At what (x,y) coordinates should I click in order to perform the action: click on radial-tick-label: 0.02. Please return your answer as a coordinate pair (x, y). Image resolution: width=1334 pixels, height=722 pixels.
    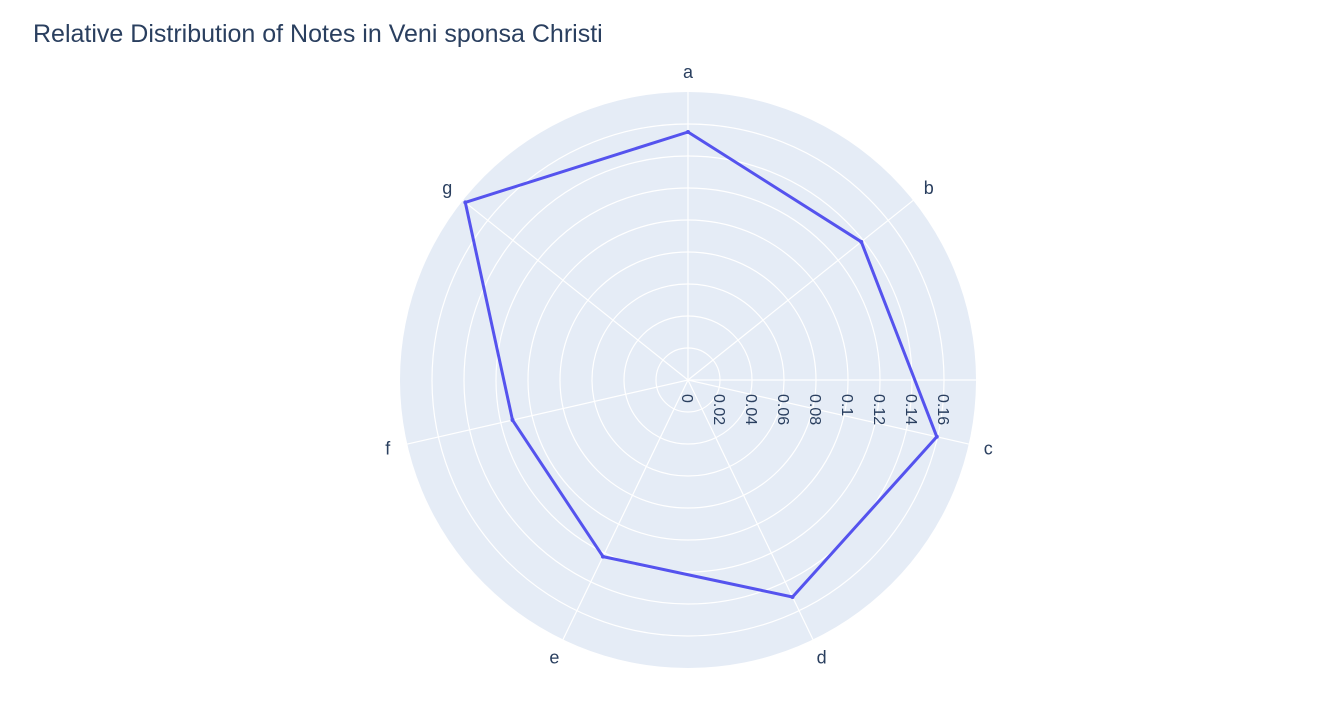
    Looking at the image, I should click on (718, 409).